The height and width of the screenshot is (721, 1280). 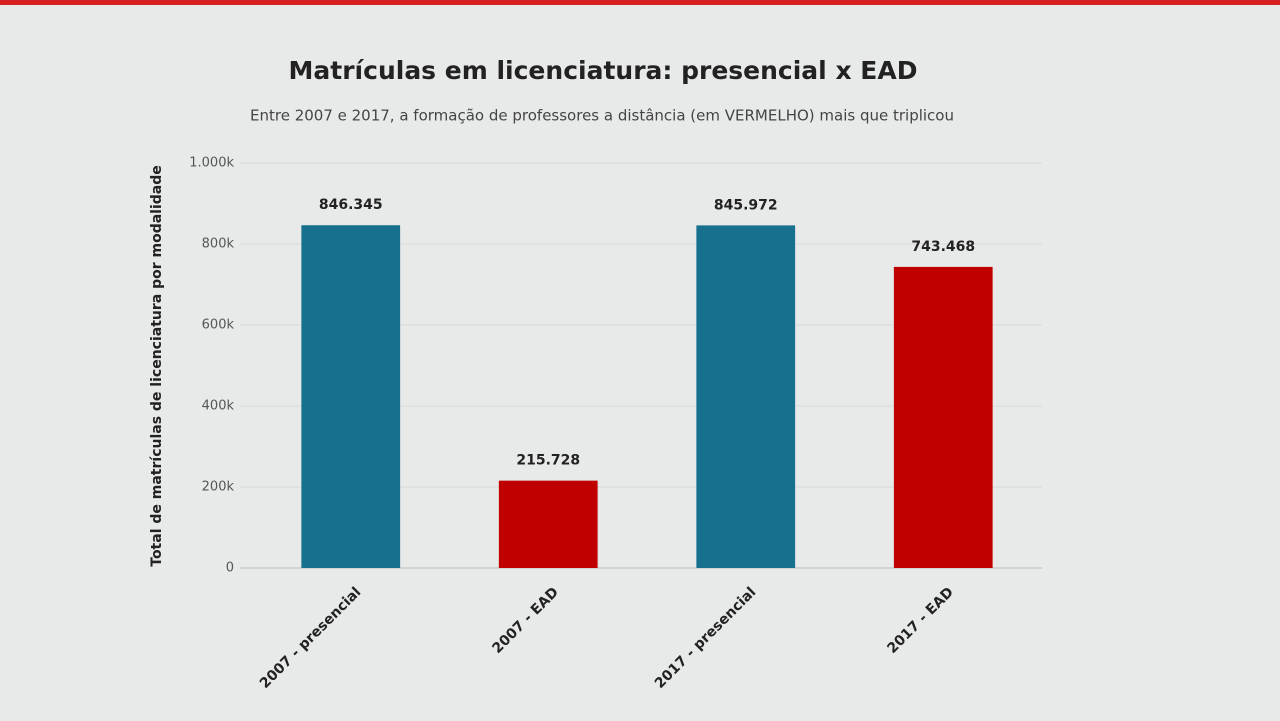 What do you see at coordinates (218, 487) in the screenshot?
I see `y-tick-label: 200k` at bounding box center [218, 487].